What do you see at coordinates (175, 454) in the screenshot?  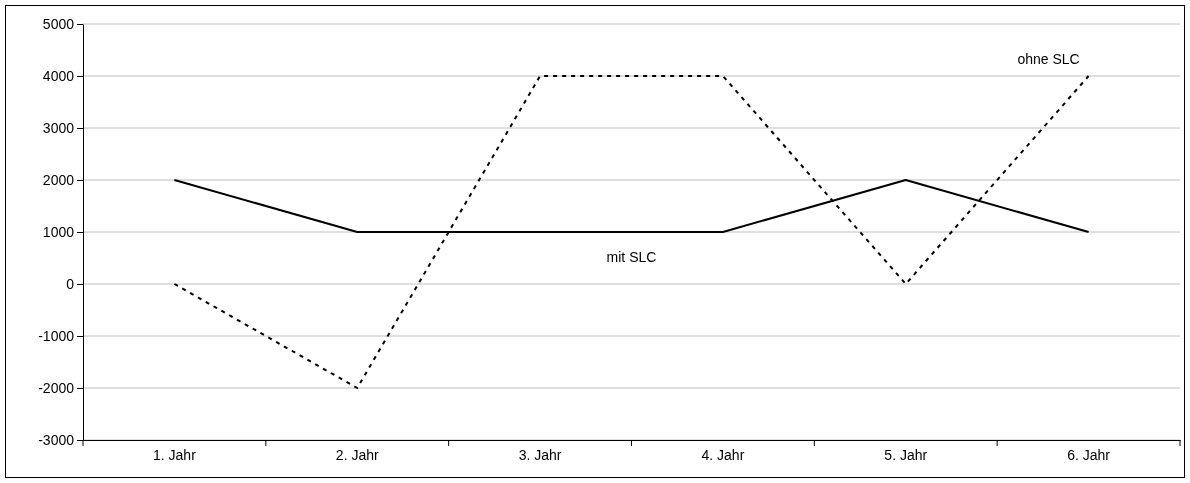 I see `x-tick-label: 1. Jahr` at bounding box center [175, 454].